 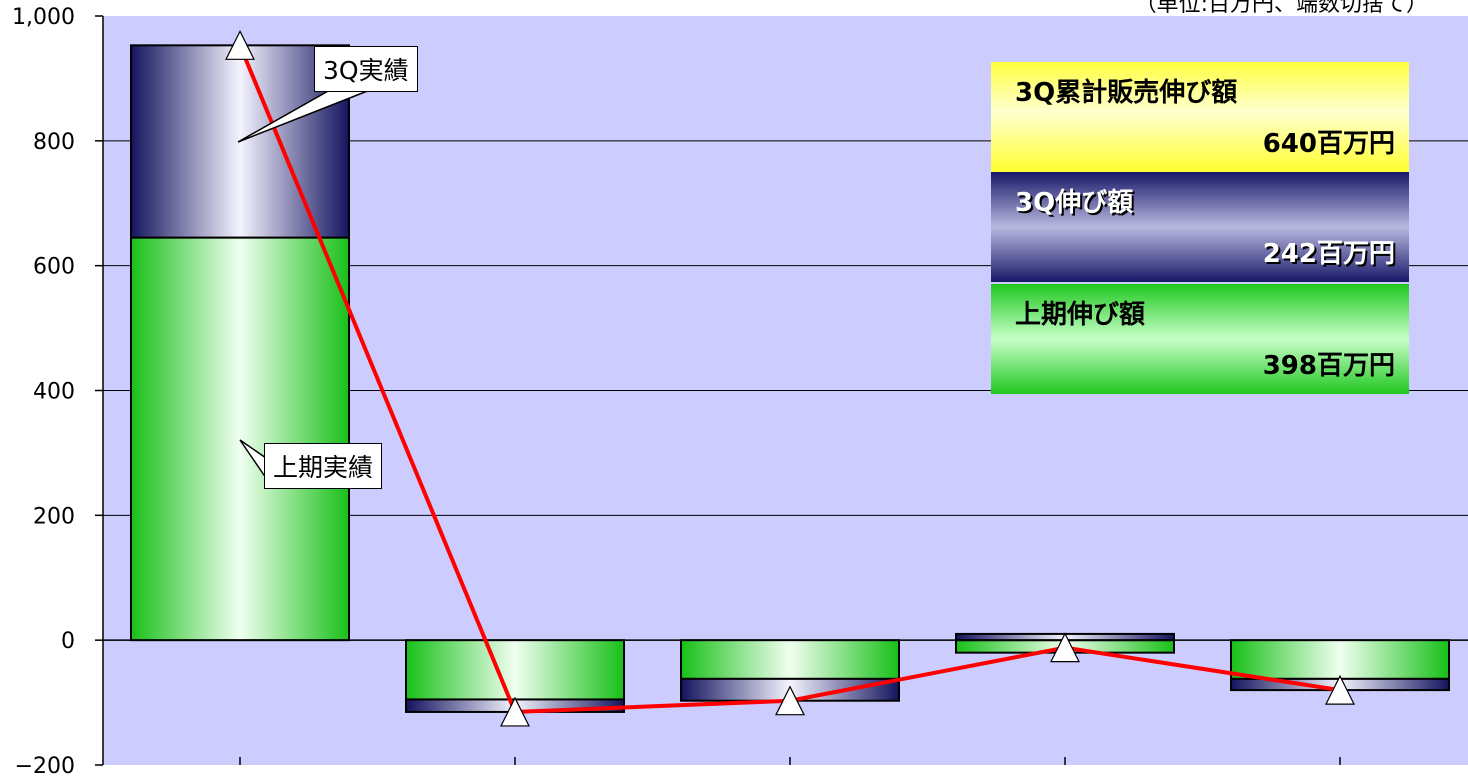 What do you see at coordinates (54, 392) in the screenshot?
I see `y-tick-label: 400` at bounding box center [54, 392].